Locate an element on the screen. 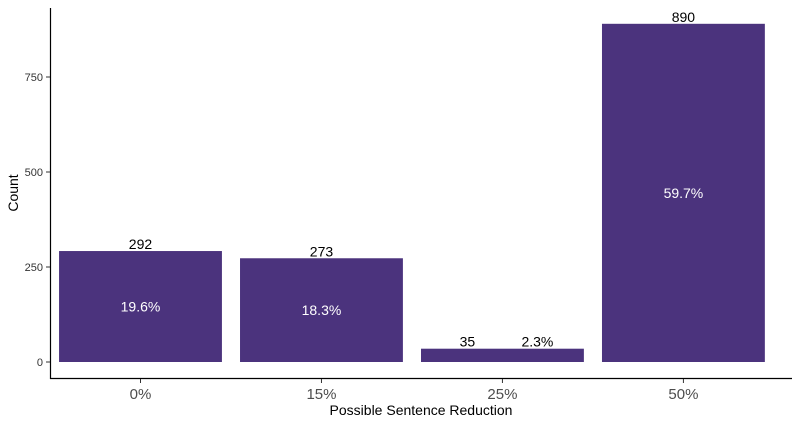 Image resolution: width=800 pixels, height=425 pixels. y-tick-label: 250 is located at coordinates (34, 268).